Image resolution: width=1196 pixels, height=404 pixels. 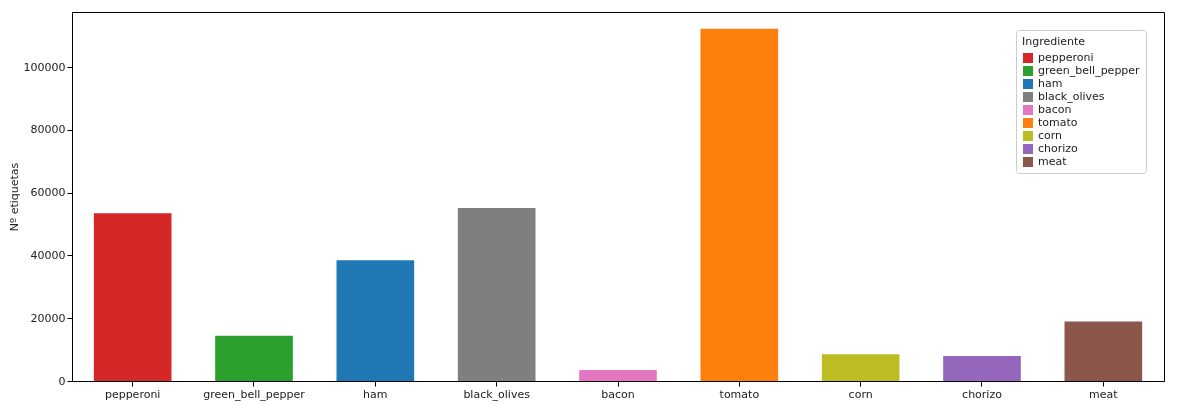 I want to click on legend-label: ham, so click(x=1050, y=83).